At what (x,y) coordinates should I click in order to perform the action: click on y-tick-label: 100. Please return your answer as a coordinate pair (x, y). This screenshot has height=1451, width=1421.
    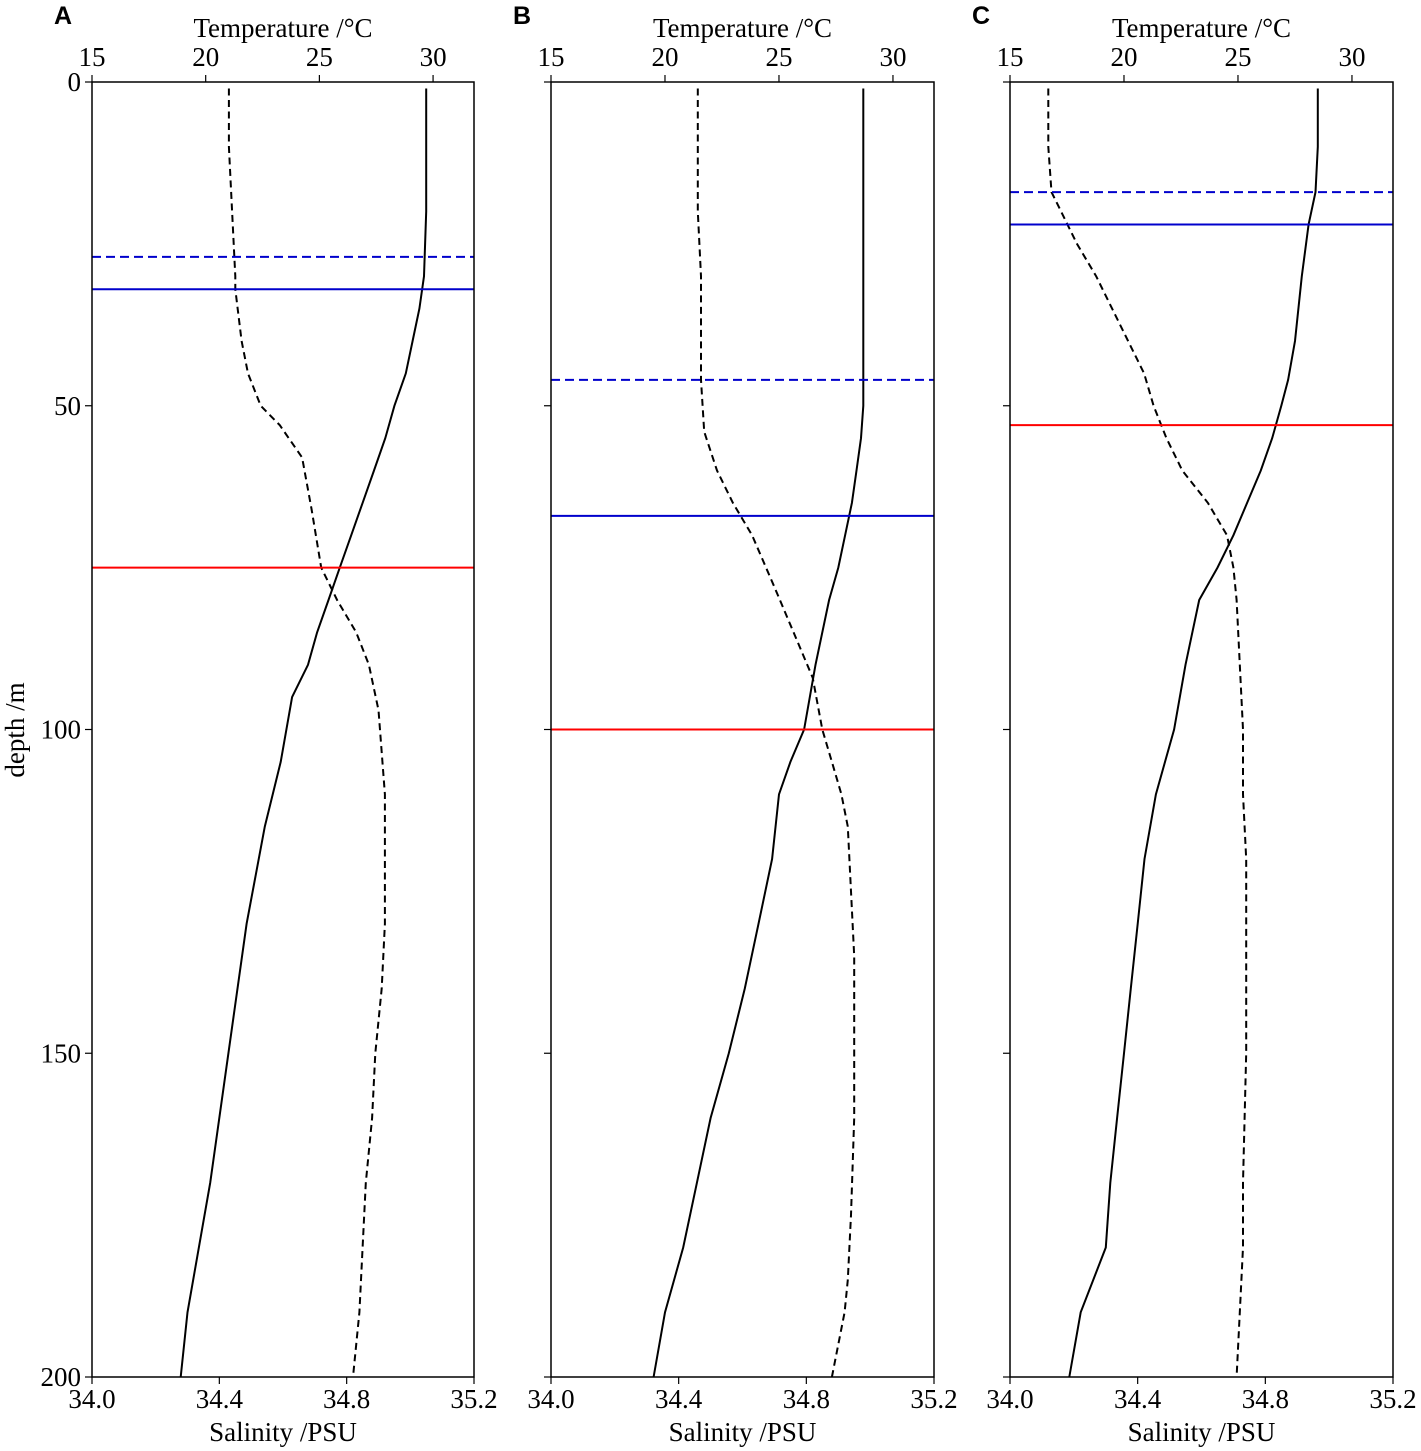
    Looking at the image, I should click on (61, 730).